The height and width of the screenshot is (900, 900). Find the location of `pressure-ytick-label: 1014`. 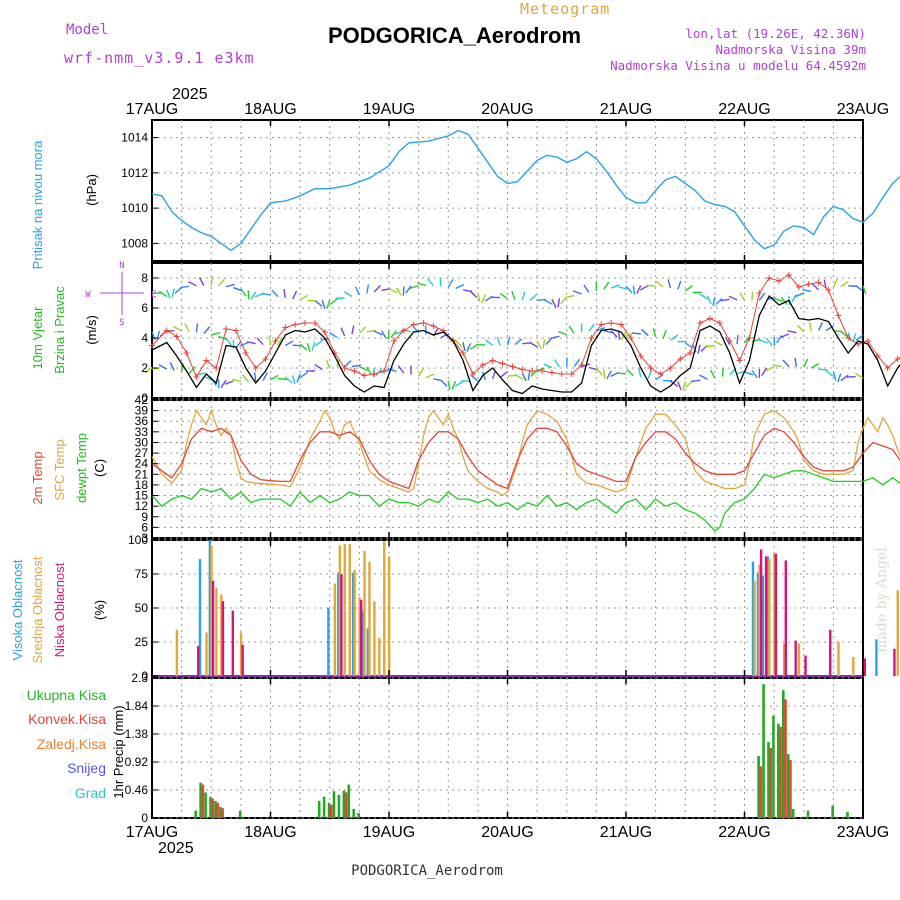

pressure-ytick-label: 1014 is located at coordinates (134, 138).